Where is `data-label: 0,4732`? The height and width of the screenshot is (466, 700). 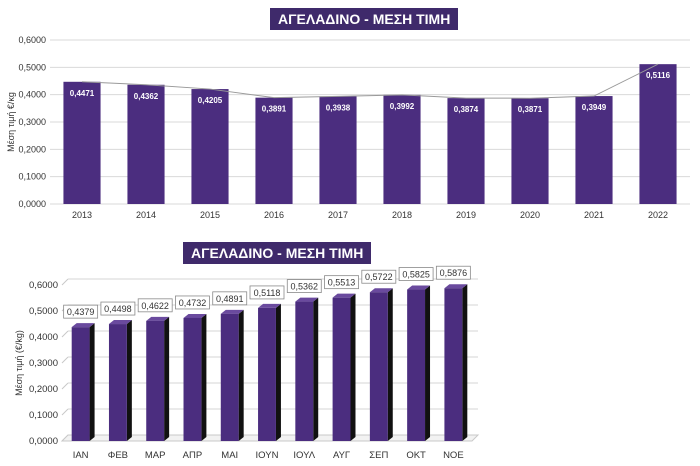 data-label: 0,4732 is located at coordinates (193, 303).